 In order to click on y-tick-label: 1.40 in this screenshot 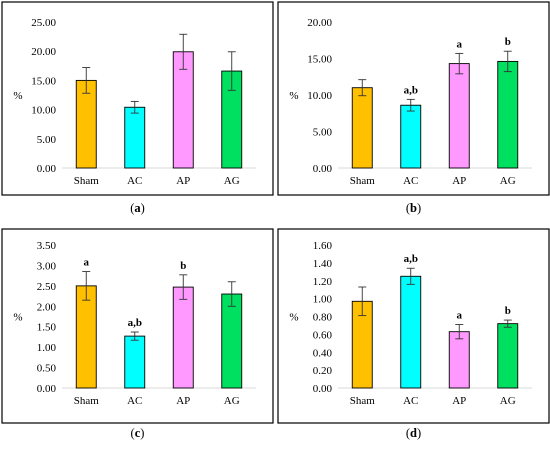, I will do `click(323, 264)`.